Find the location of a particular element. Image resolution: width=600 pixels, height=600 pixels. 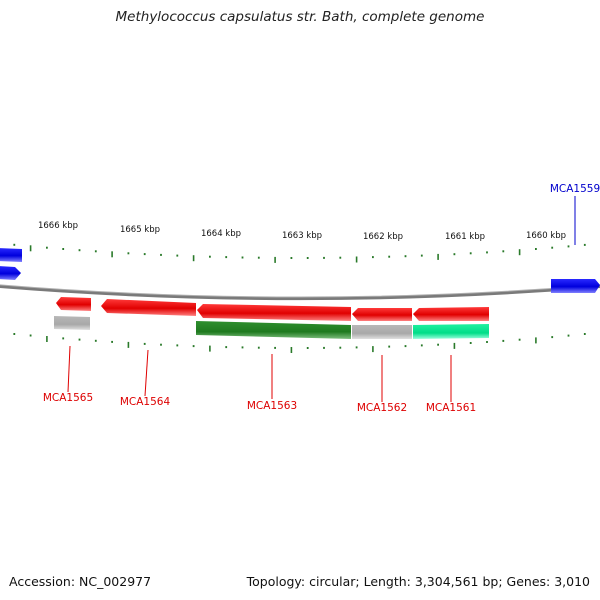

gene-MCA1565-arrow is located at coordinates (73, 304).